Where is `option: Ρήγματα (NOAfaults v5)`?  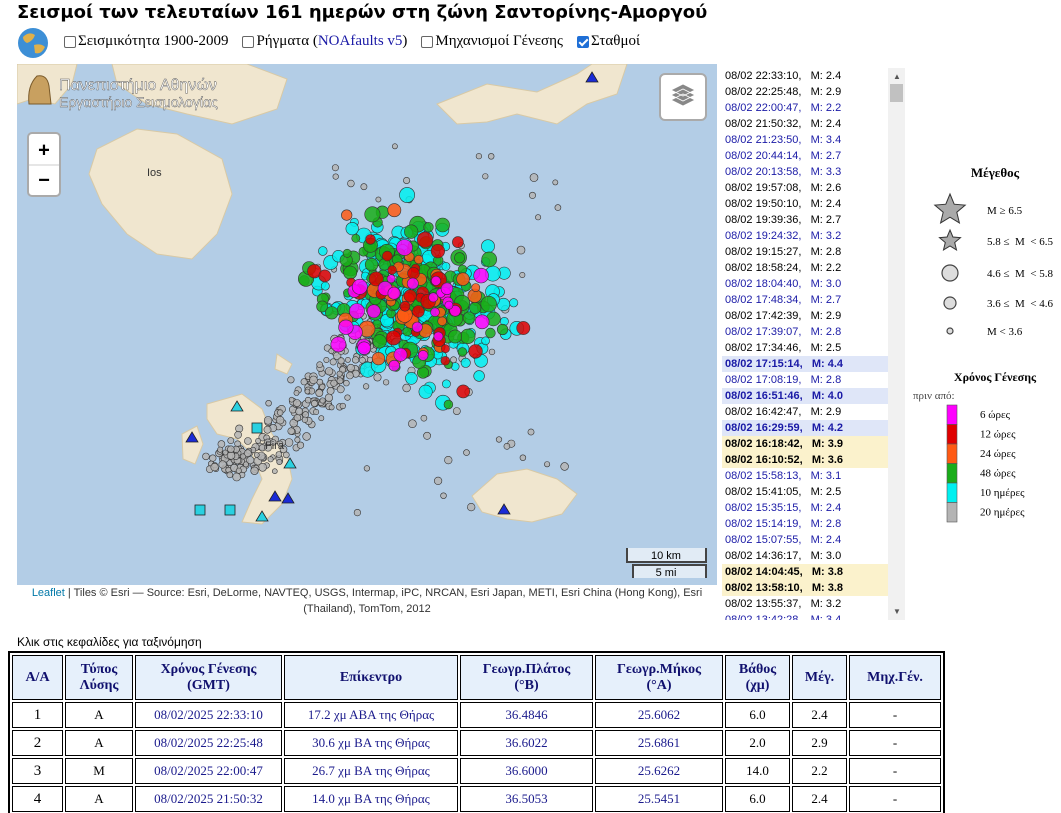
option: Ρήγματα (NOAfaults v5) is located at coordinates (324, 41).